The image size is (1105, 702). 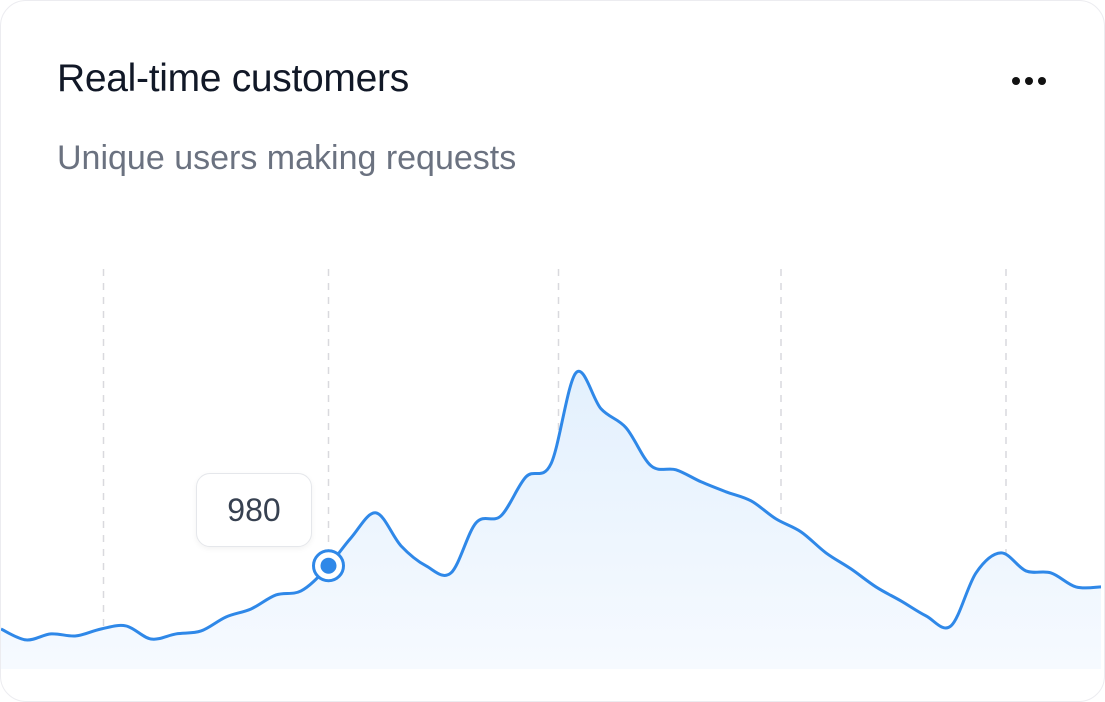 I want to click on more-options-button, so click(x=1029, y=81).